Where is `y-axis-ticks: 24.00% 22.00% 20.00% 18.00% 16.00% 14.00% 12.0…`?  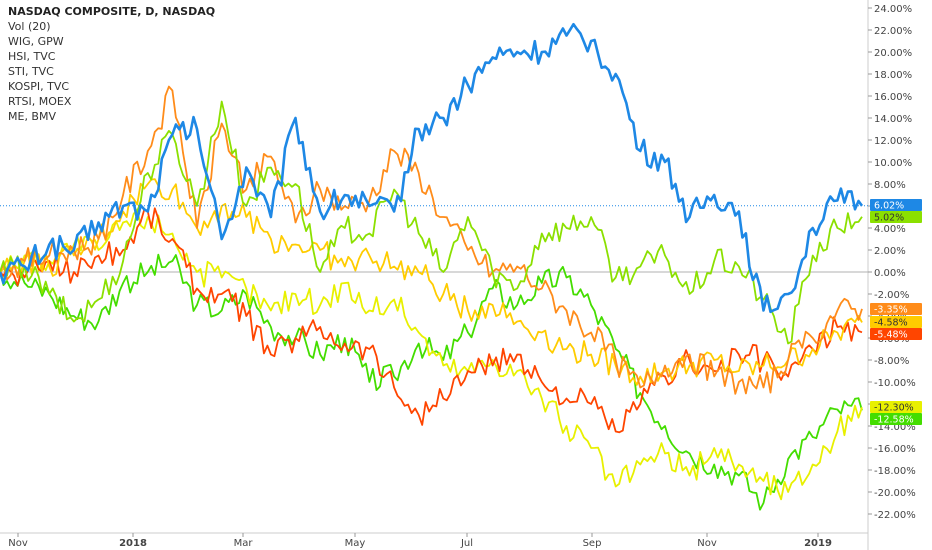 y-axis-ticks: 24.00% 22.00% 20.00% 18.00% 16.00% 14.00% 12.0… is located at coordinates (892, 262).